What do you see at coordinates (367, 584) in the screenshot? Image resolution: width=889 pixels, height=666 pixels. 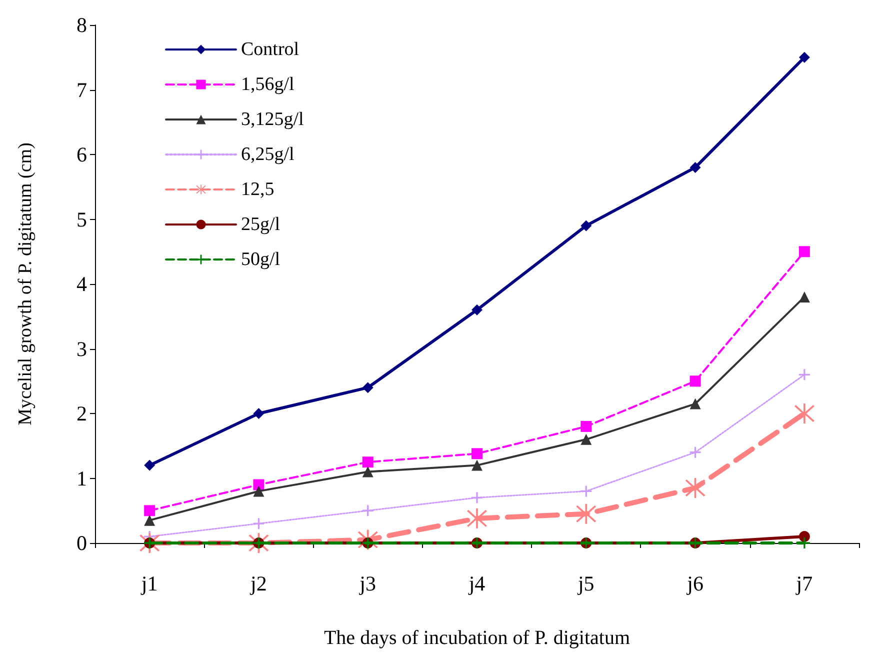 I see `x-tick-label: j3` at bounding box center [367, 584].